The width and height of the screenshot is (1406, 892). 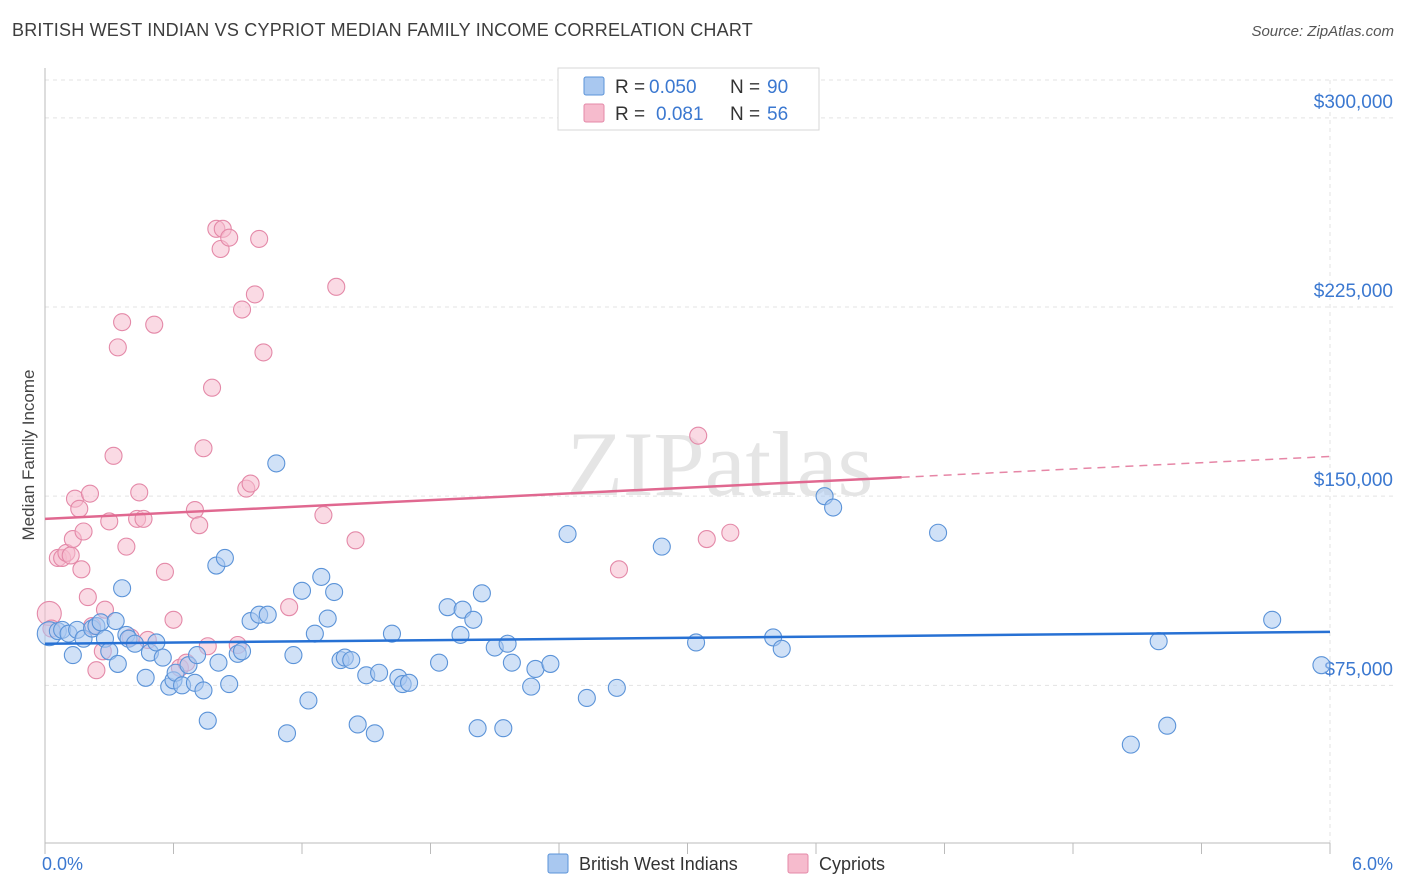 I want to click on british-west-indians-trend-line, so click(x=687, y=637).